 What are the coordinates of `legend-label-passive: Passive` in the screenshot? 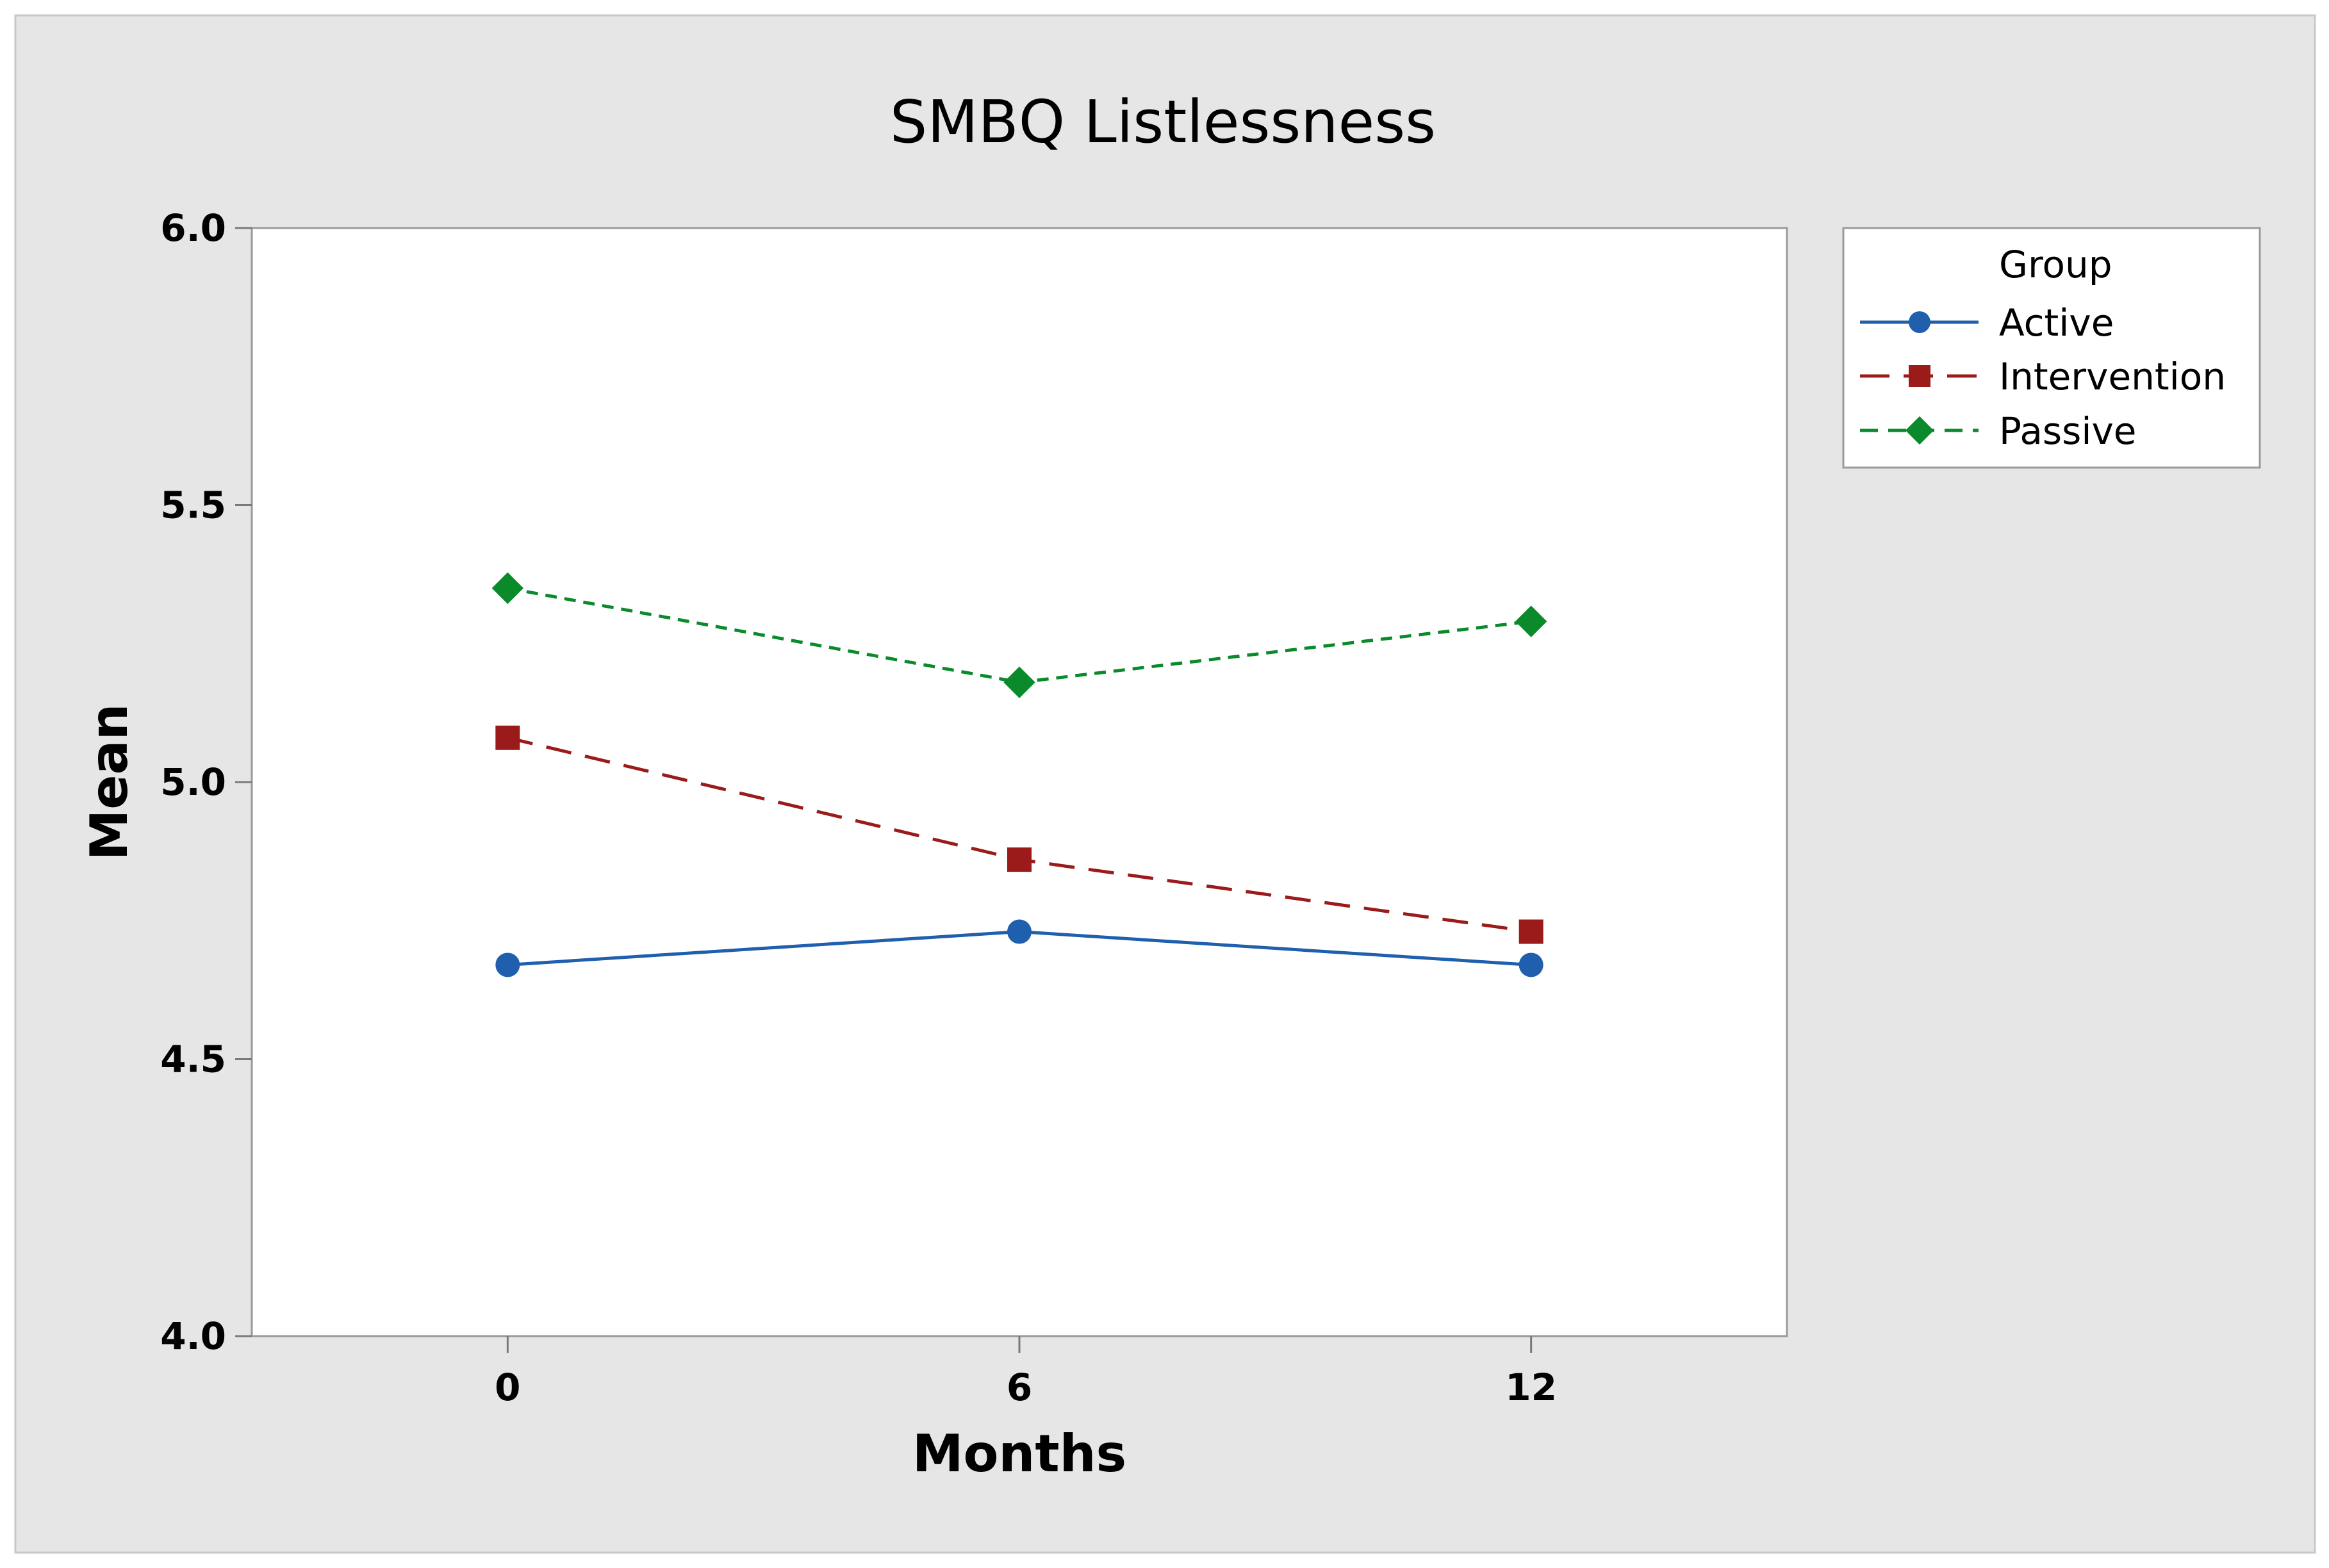 It's located at (2067, 431).